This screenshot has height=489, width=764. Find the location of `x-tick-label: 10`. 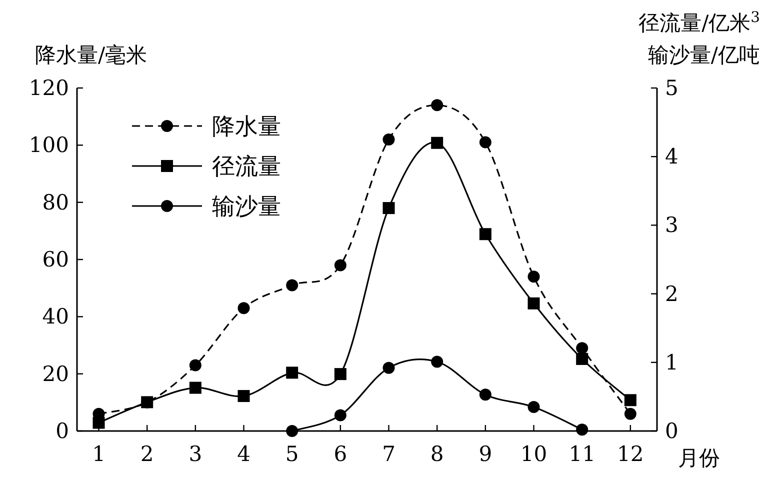

x-tick-label: 10 is located at coordinates (534, 454).